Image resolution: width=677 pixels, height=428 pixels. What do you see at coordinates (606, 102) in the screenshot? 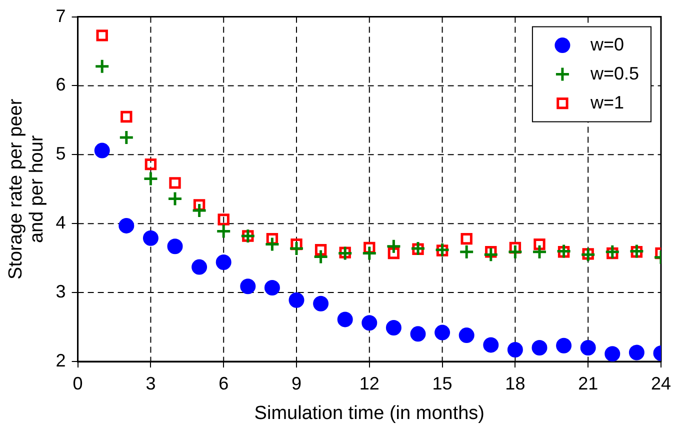
I see `legend-label: w=1` at bounding box center [606, 102].